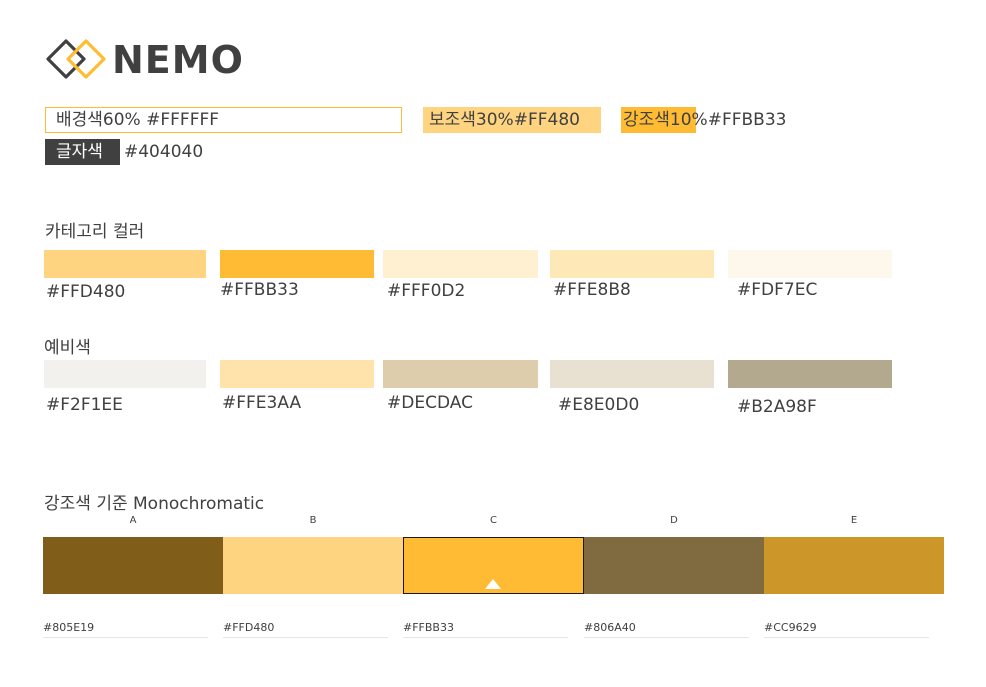 This screenshot has width=986, height=687. Describe the element at coordinates (313, 520) in the screenshot. I see `mono-letter-b: B` at that location.